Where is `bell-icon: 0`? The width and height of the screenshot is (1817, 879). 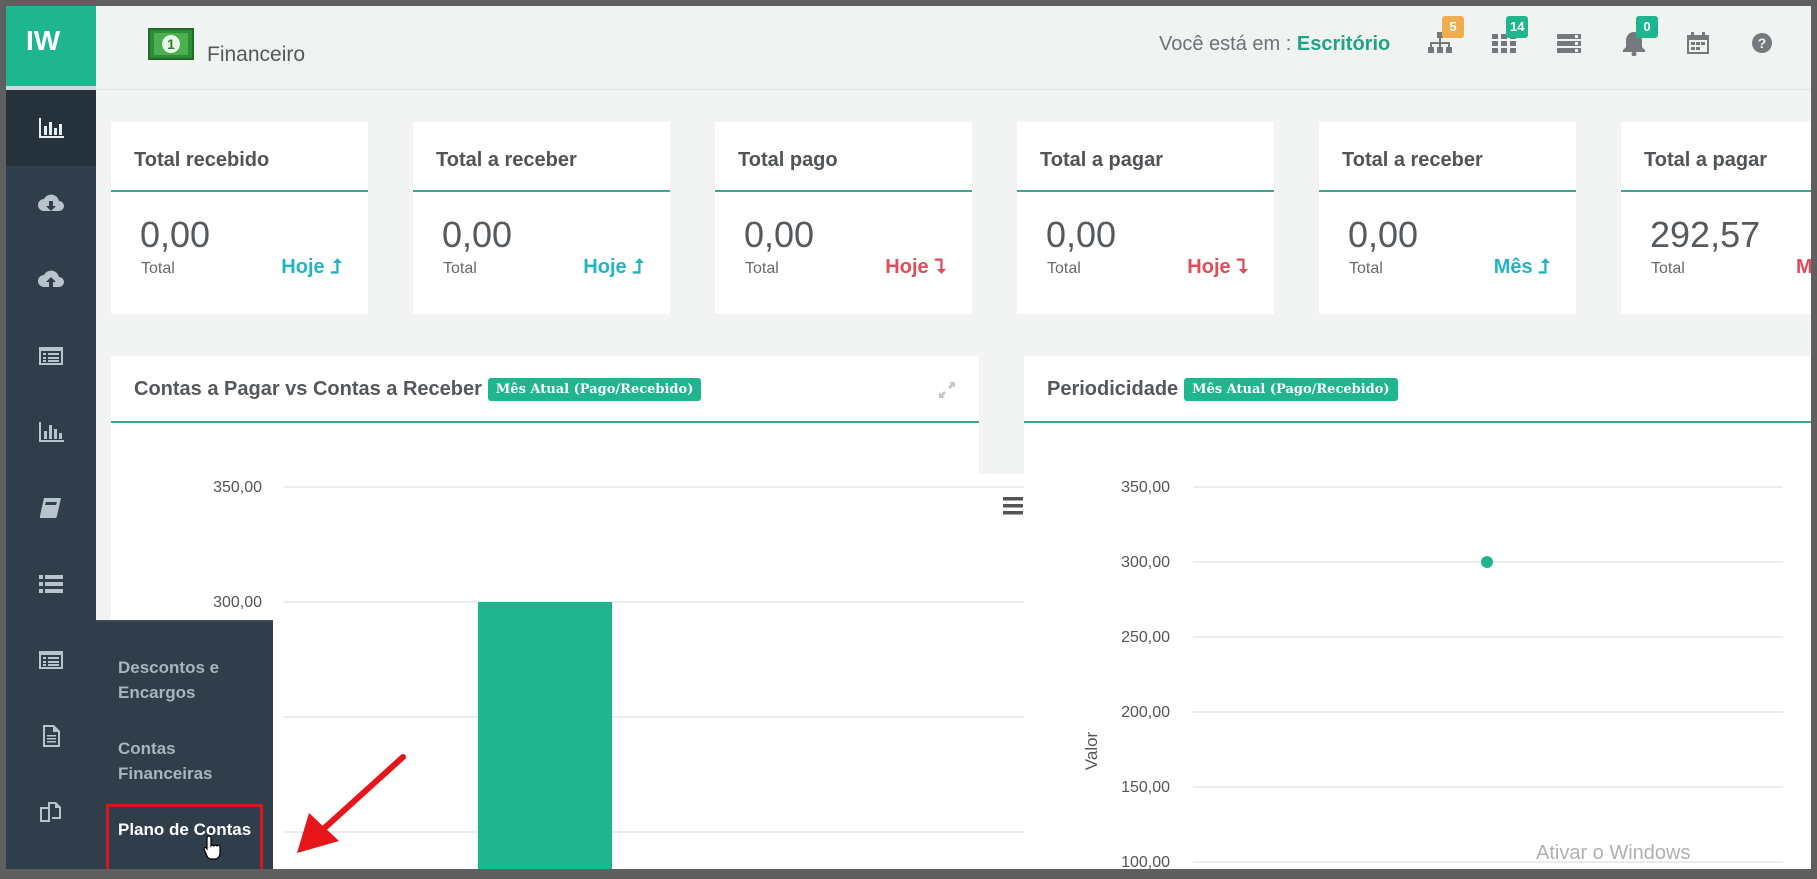 bell-icon: 0 is located at coordinates (1639, 36).